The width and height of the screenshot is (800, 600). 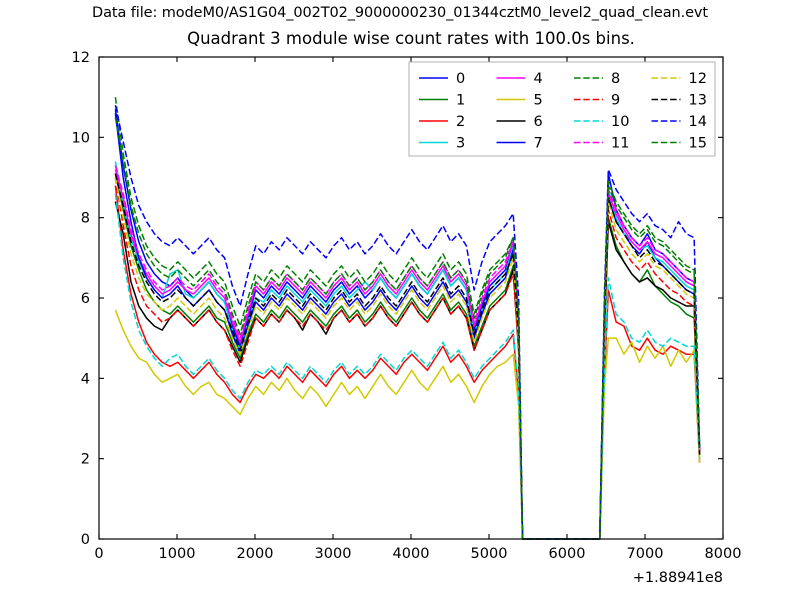 I want to click on legend-label-8: 8, so click(x=615, y=79).